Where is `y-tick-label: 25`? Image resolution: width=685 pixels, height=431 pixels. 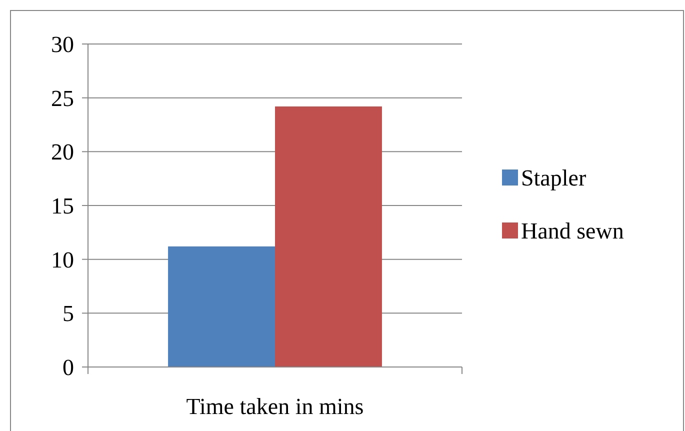 y-tick-label: 25 is located at coordinates (62, 98).